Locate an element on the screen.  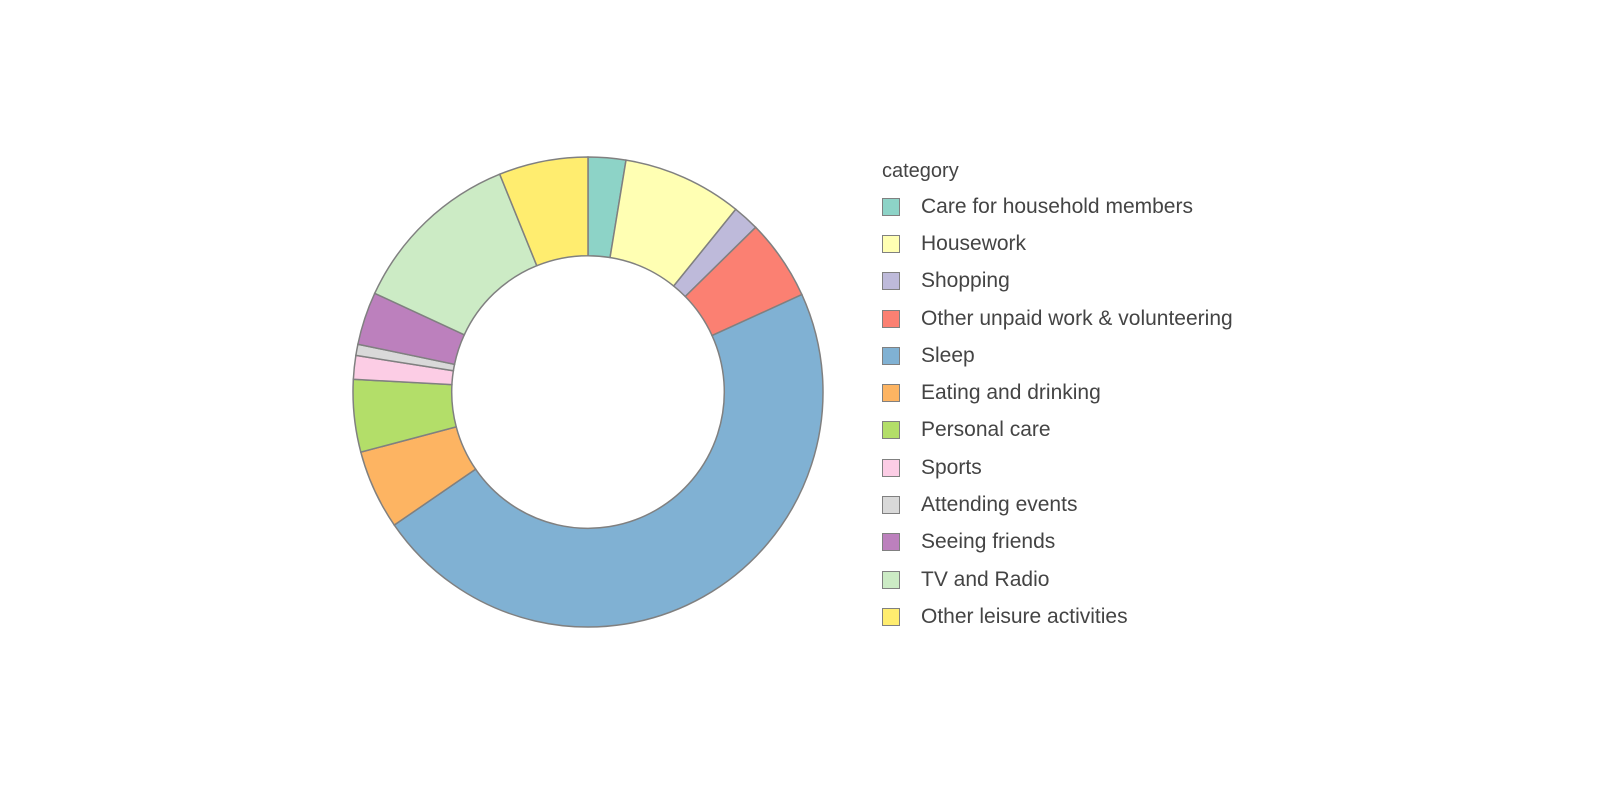
legend-item: Sleep is located at coordinates (1057, 355).